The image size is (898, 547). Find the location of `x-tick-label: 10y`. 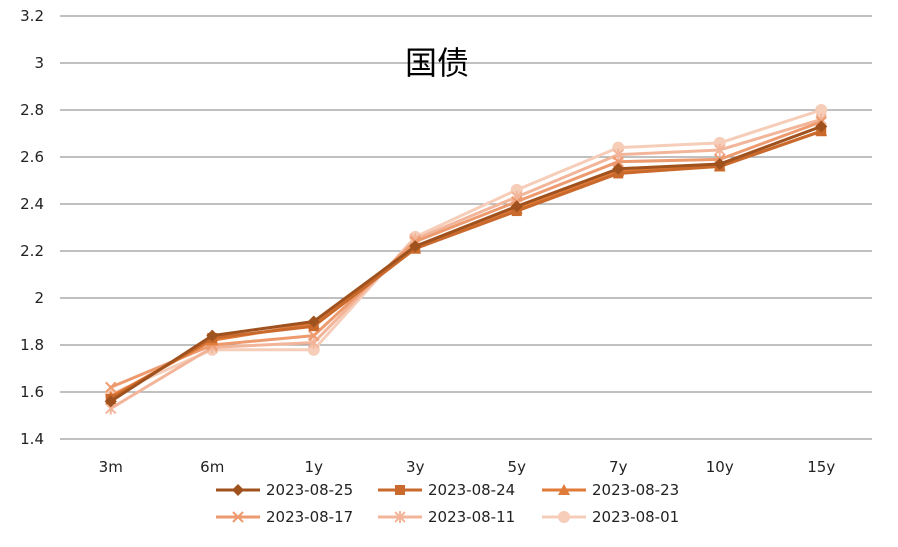

x-tick-label: 10y is located at coordinates (720, 467).